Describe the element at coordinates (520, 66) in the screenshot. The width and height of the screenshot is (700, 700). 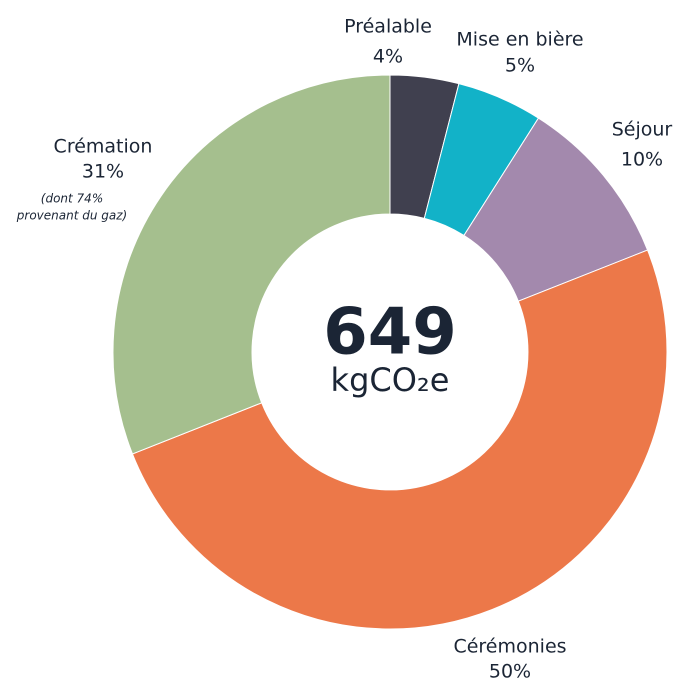
I see `segment-value-label: 5%` at that location.